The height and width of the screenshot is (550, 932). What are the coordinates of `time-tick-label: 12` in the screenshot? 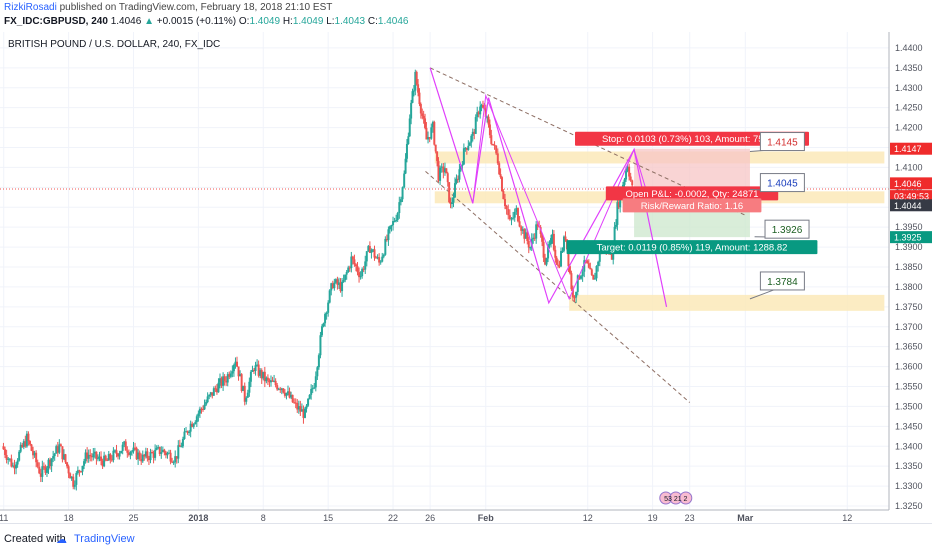 It's located at (588, 518).